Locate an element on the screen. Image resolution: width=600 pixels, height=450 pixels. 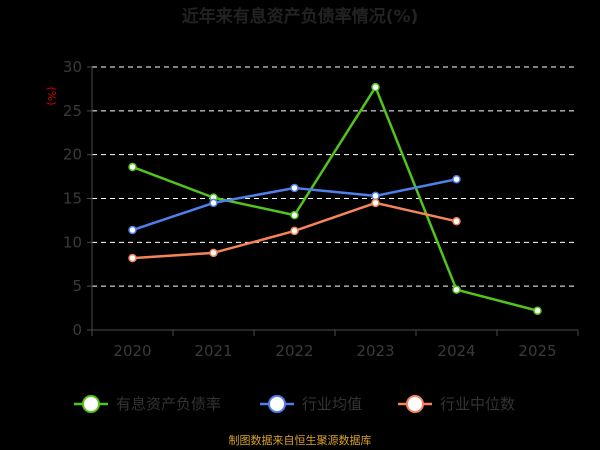
legend: 有息资产负债率 行业均值 行业中位数 is located at coordinates (294, 404).